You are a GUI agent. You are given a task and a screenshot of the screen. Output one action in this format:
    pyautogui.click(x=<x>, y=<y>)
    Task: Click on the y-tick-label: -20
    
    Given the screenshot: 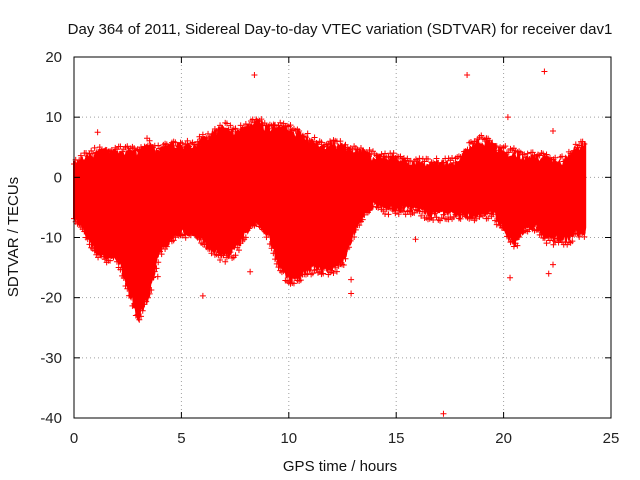 What is the action you would take?
    pyautogui.click(x=51, y=298)
    